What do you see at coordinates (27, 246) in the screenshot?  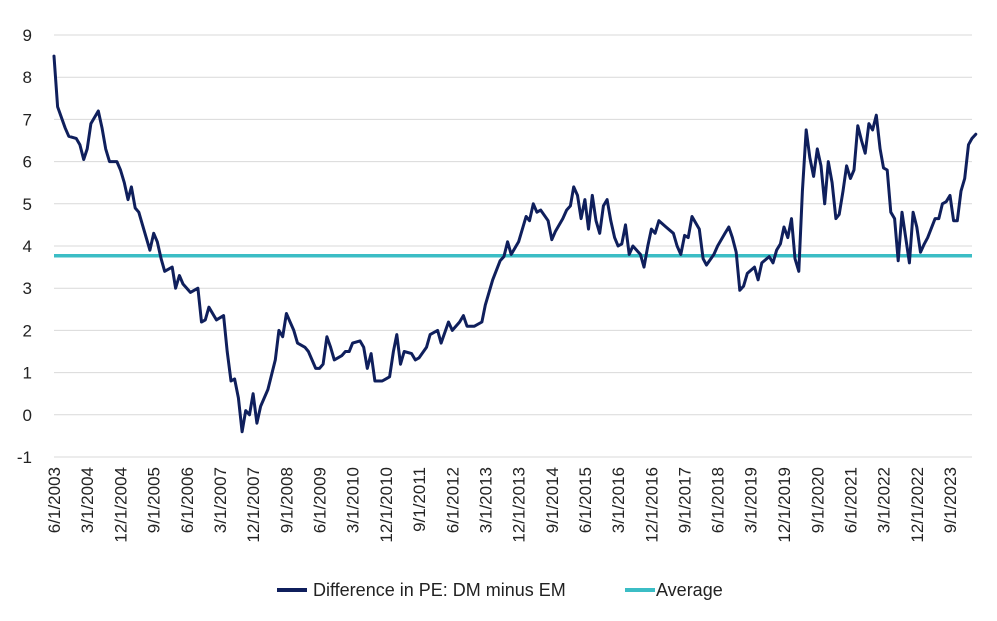 I see `y-tick-label: 4` at bounding box center [27, 246].